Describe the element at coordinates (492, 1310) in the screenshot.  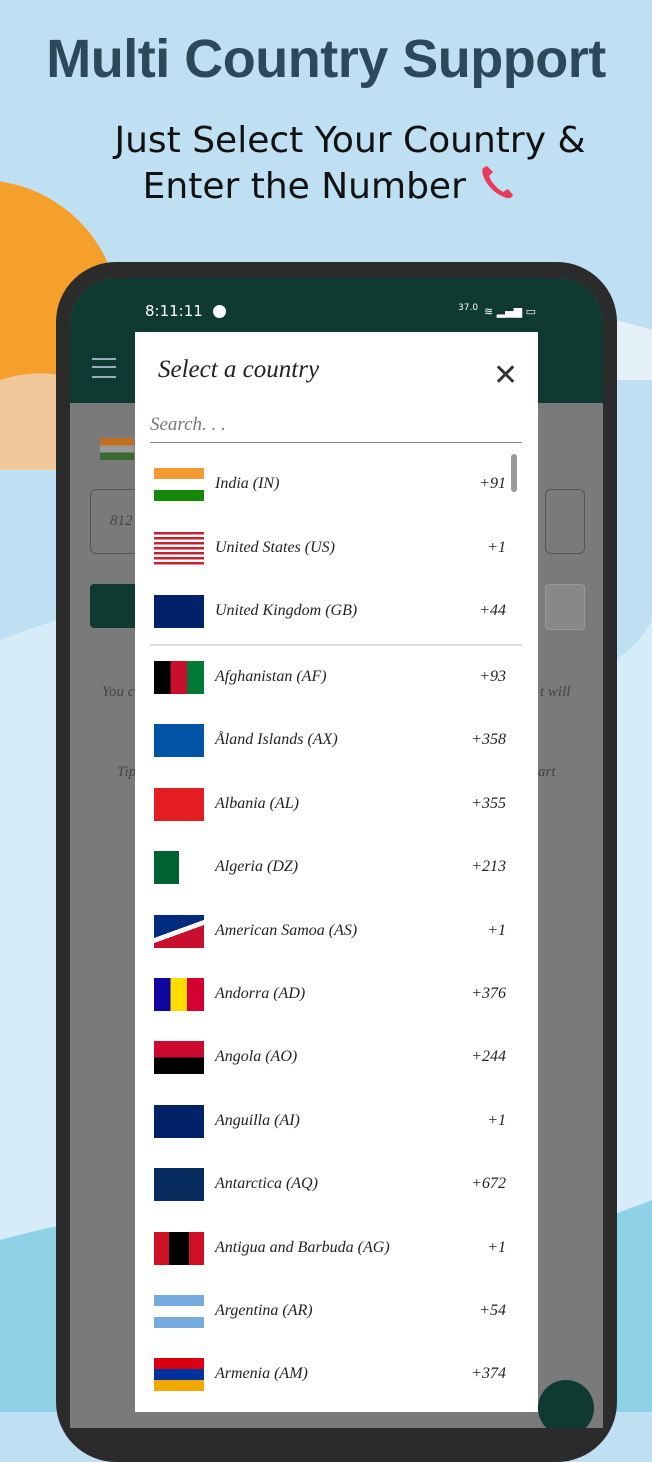
I see `dial-code: +54` at that location.